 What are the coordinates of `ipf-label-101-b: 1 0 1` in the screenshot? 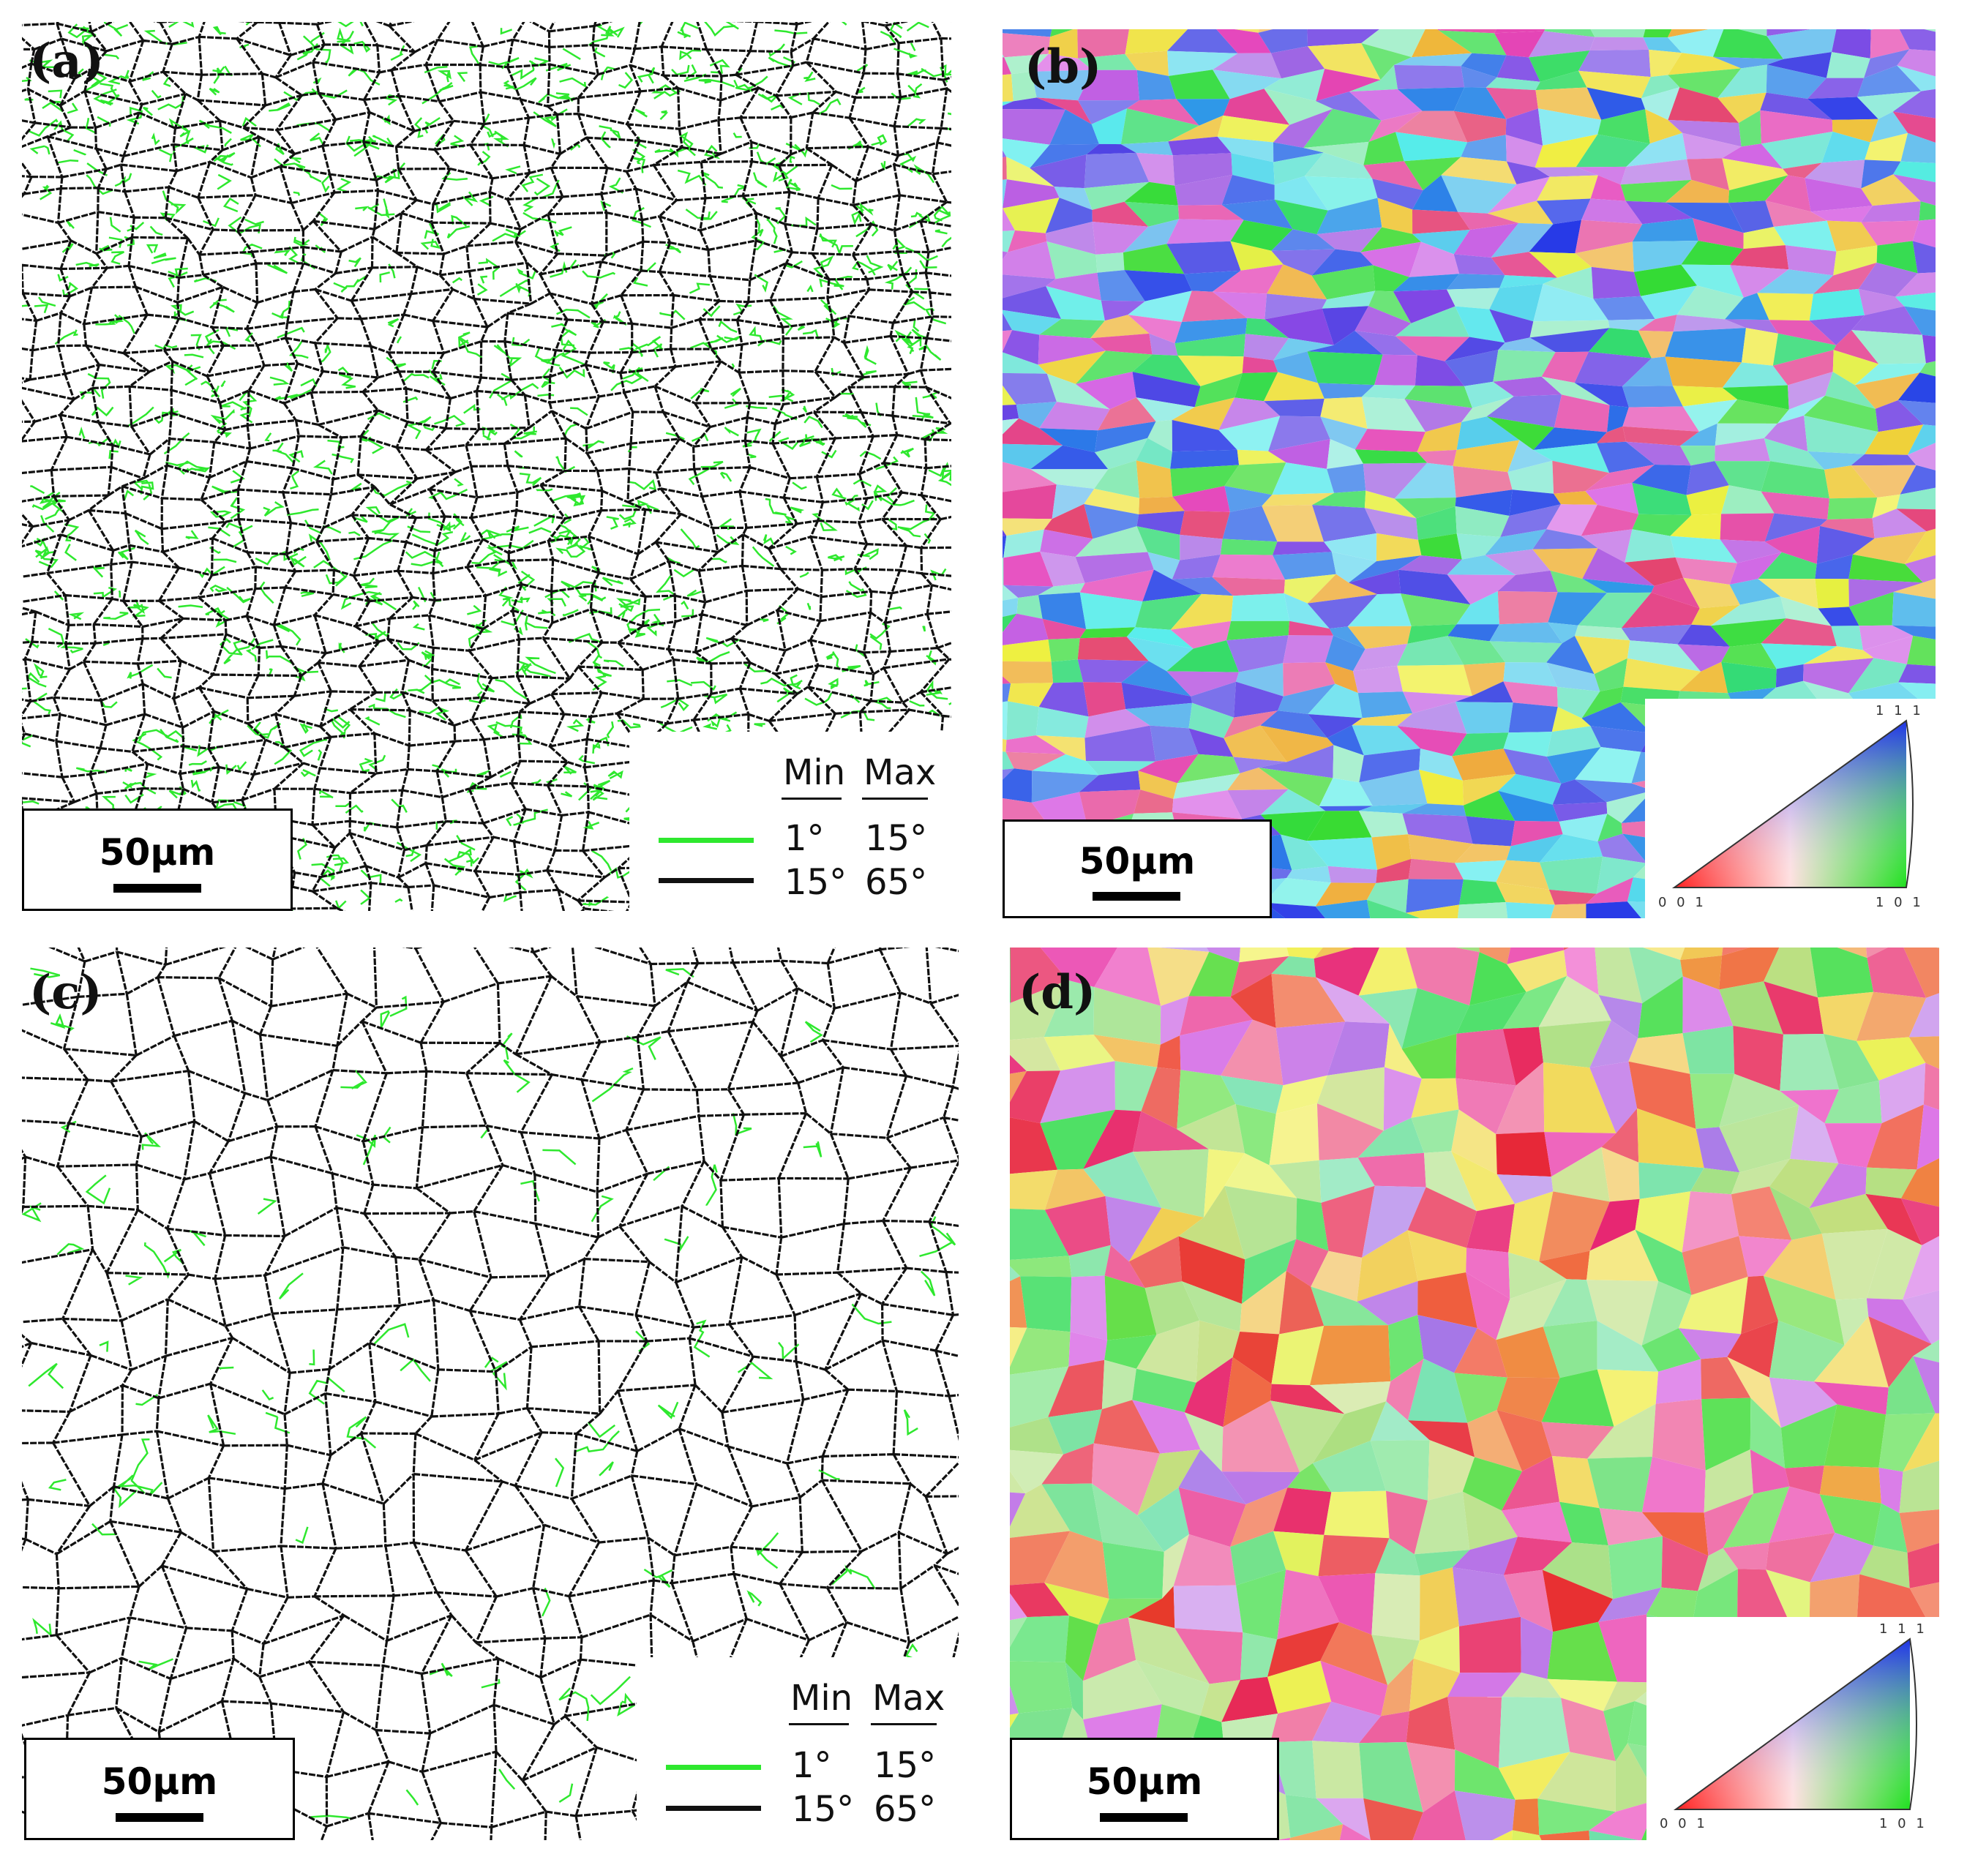 It's located at (1900, 902).